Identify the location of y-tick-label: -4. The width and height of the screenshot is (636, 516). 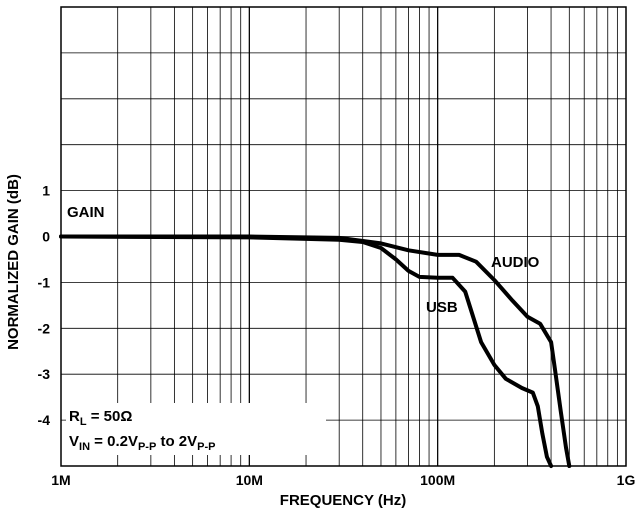
(44, 420).